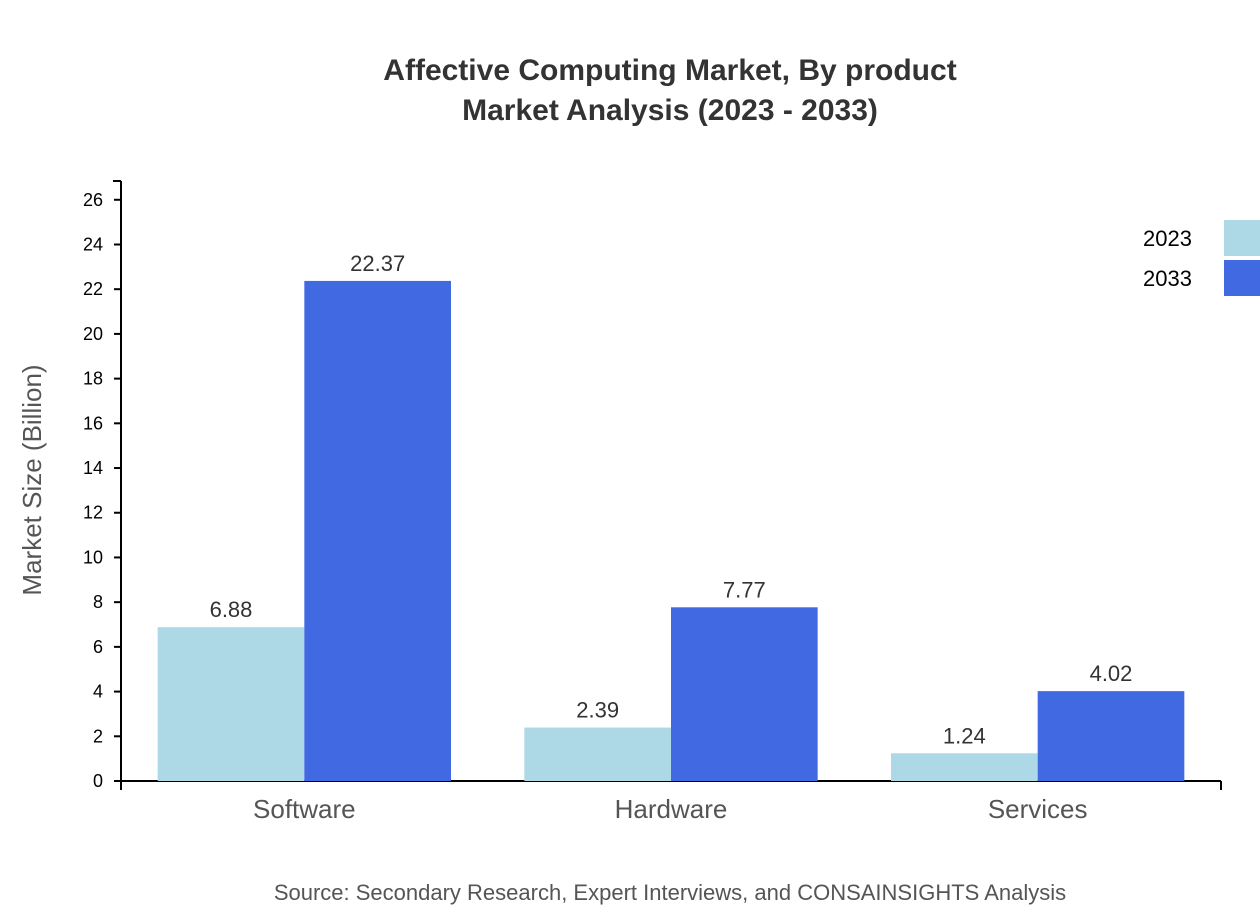 Image resolution: width=1260 pixels, height=920 pixels. What do you see at coordinates (98, 781) in the screenshot?
I see `y-tick-label: 0` at bounding box center [98, 781].